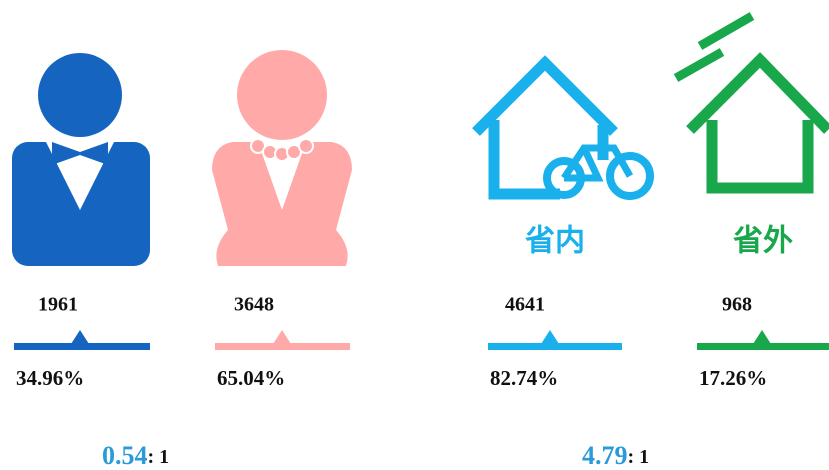 The width and height of the screenshot is (829, 470). What do you see at coordinates (81, 159) in the screenshot?
I see `male-icon` at bounding box center [81, 159].